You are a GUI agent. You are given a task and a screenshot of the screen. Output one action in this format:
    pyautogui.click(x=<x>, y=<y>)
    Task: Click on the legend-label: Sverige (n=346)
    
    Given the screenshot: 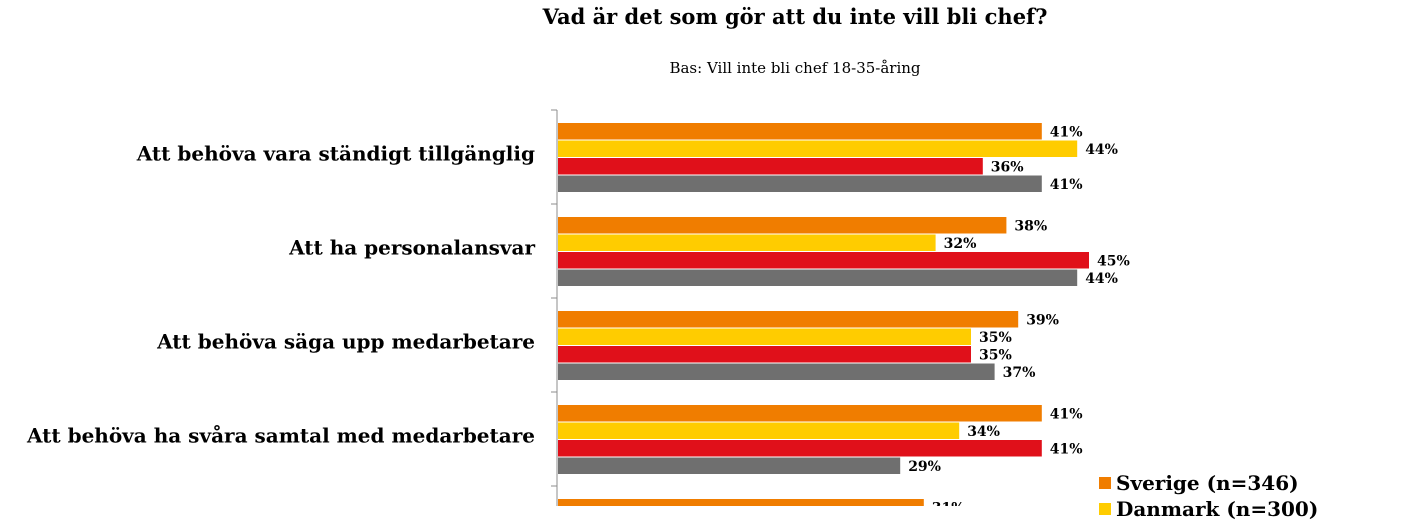 What is the action you would take?
    pyautogui.click(x=1207, y=483)
    